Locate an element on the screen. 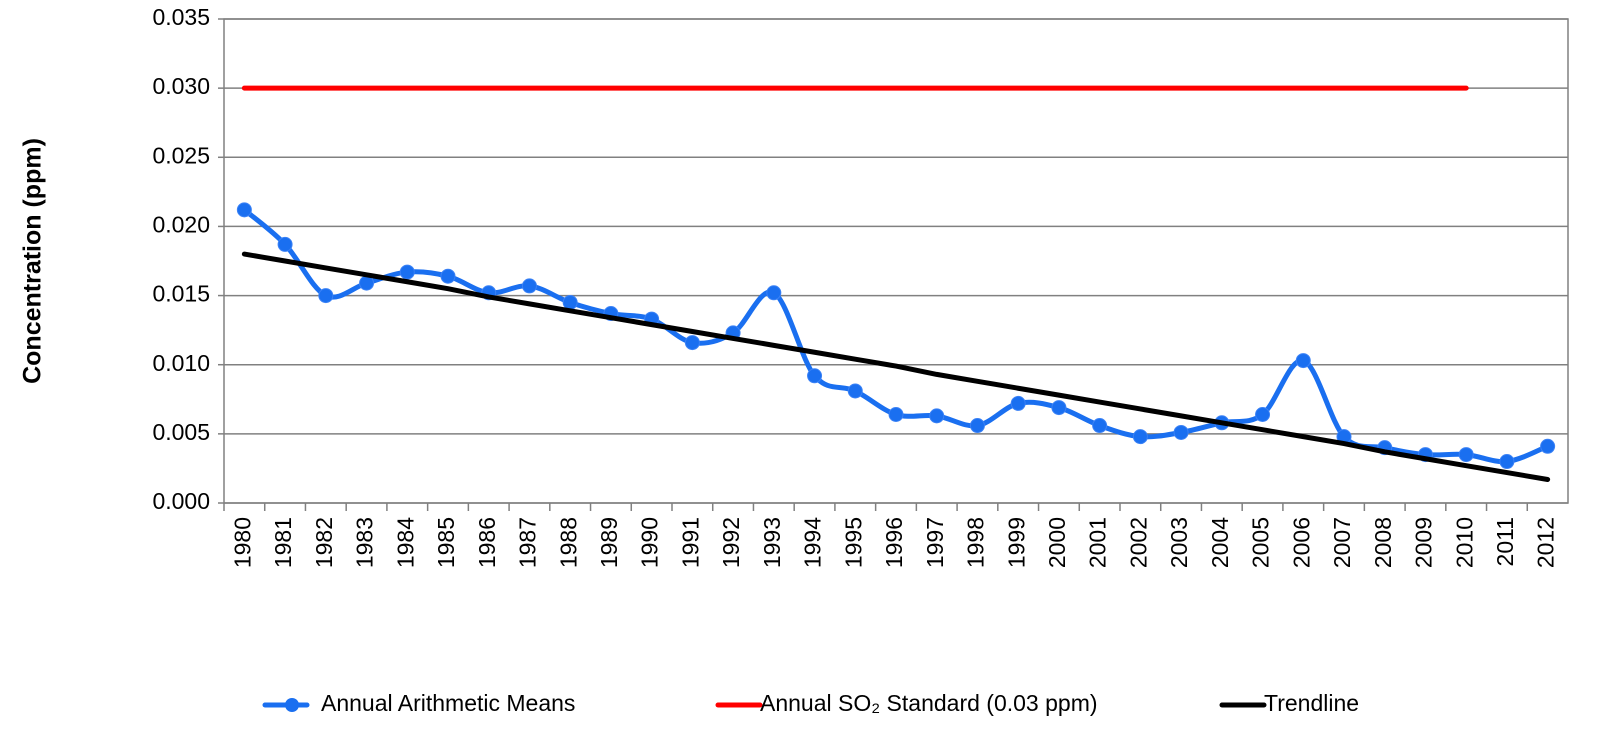 This screenshot has width=1614, height=740. x-tick-label: 1986 is located at coordinates (487, 542).